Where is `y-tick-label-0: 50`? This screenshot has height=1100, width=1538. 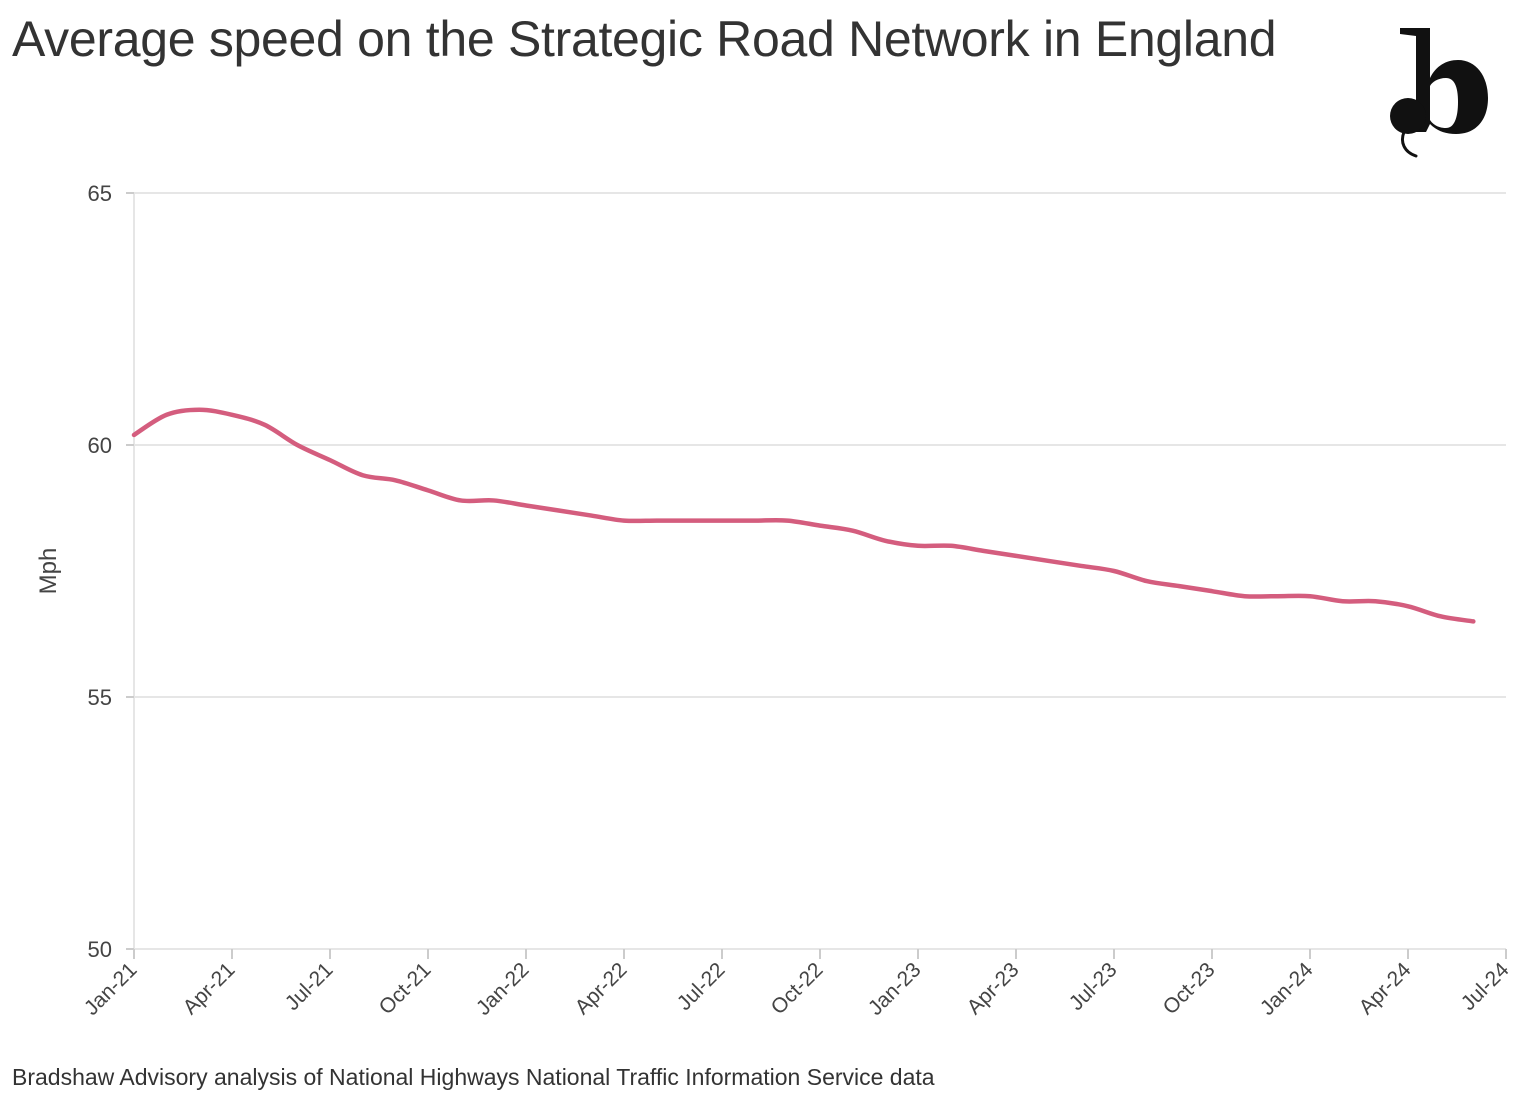 y-tick-label-0: 50 is located at coordinates (100, 949).